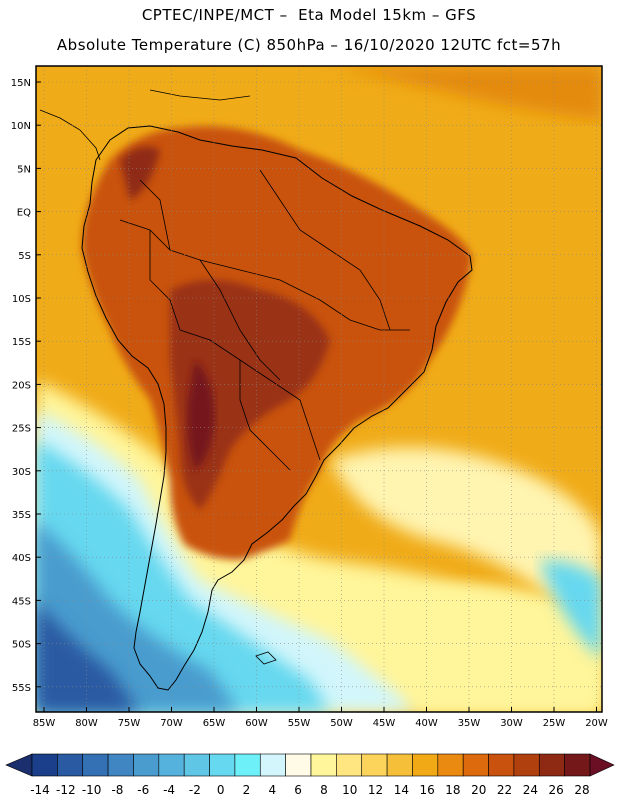 This screenshot has height=800, width=618. What do you see at coordinates (324, 790) in the screenshot?
I see `colorbar-label: 8` at bounding box center [324, 790].